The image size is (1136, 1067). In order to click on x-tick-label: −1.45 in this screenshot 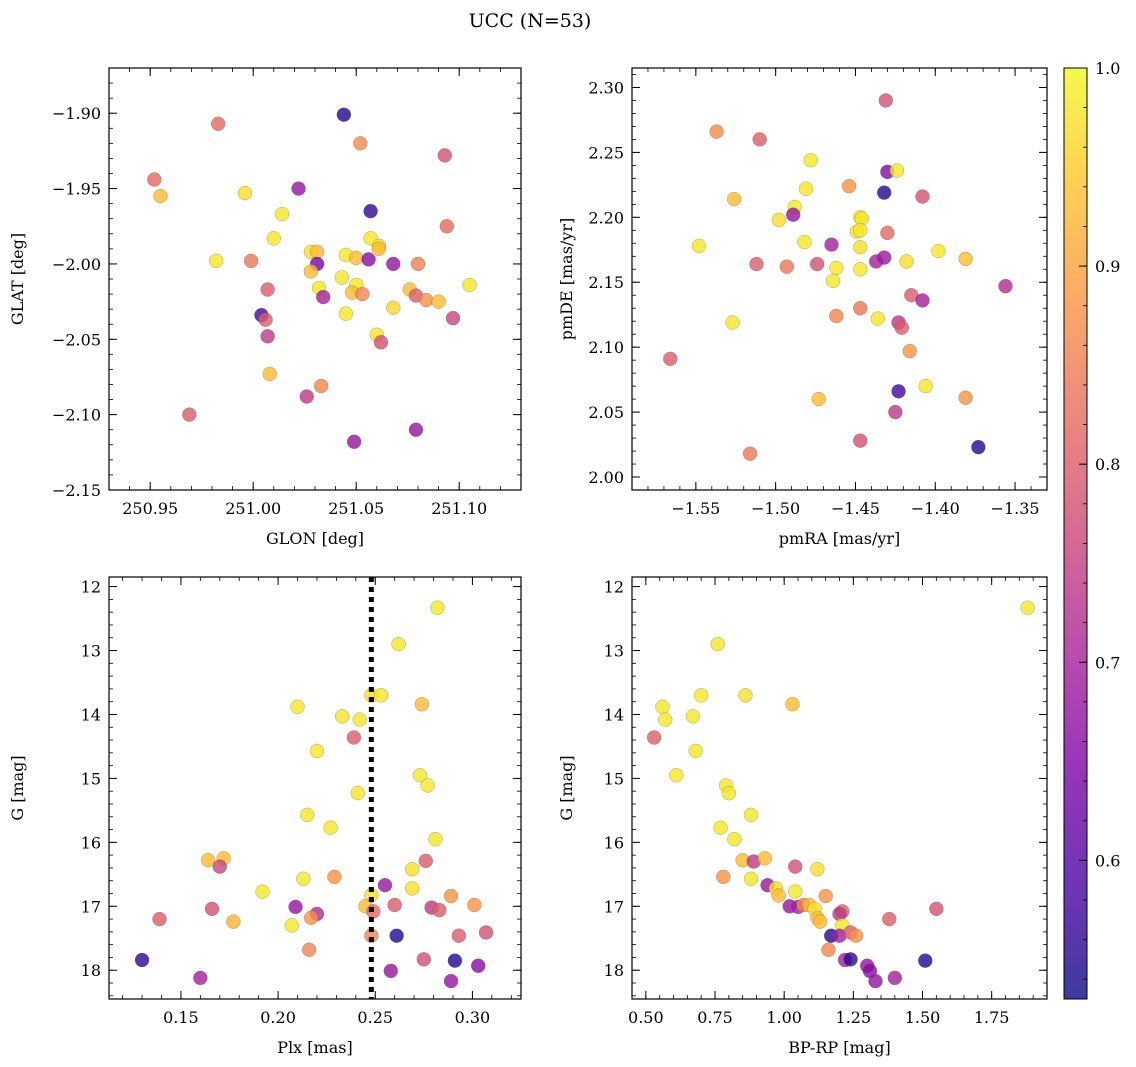, I will do `click(855, 508)`.